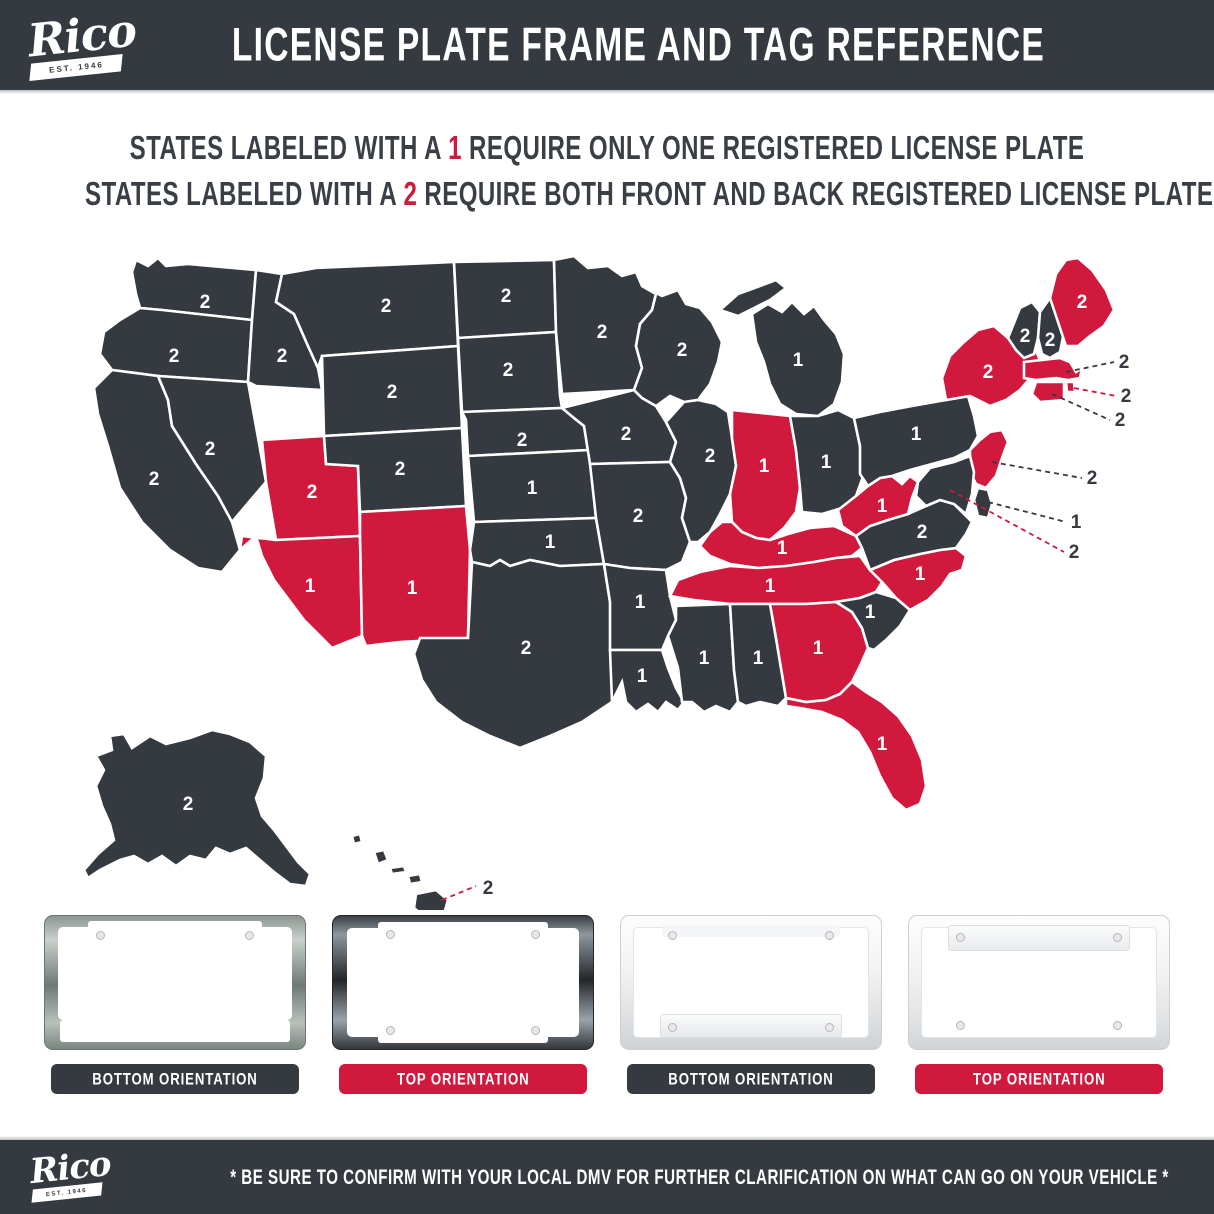  I want to click on state-label-SC: 1, so click(870, 612).